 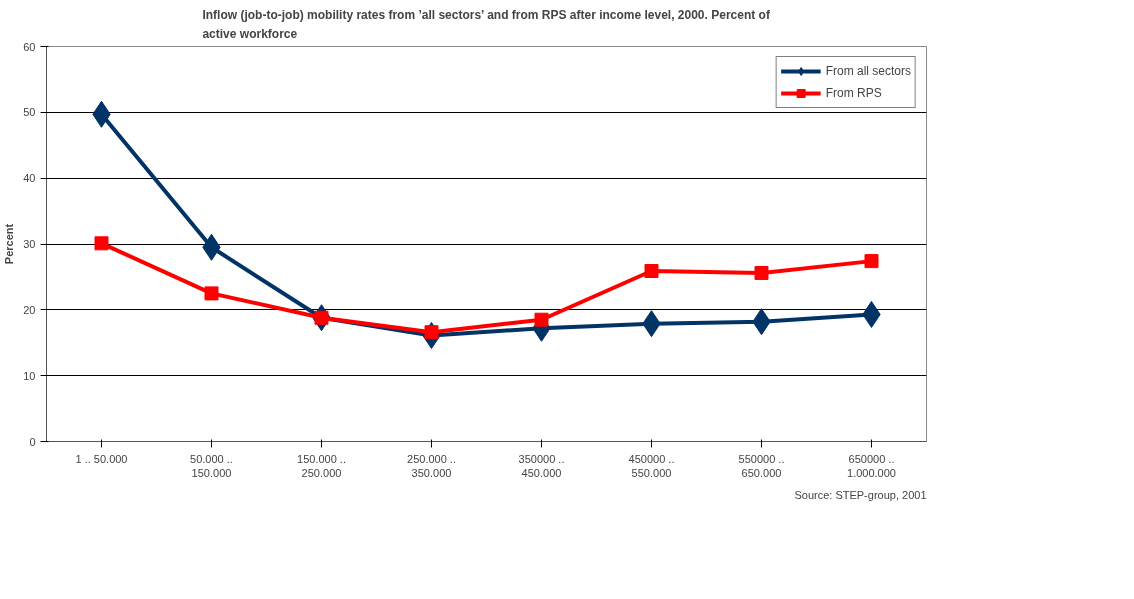 I want to click on y-tick-label: 30, so click(x=29, y=244).